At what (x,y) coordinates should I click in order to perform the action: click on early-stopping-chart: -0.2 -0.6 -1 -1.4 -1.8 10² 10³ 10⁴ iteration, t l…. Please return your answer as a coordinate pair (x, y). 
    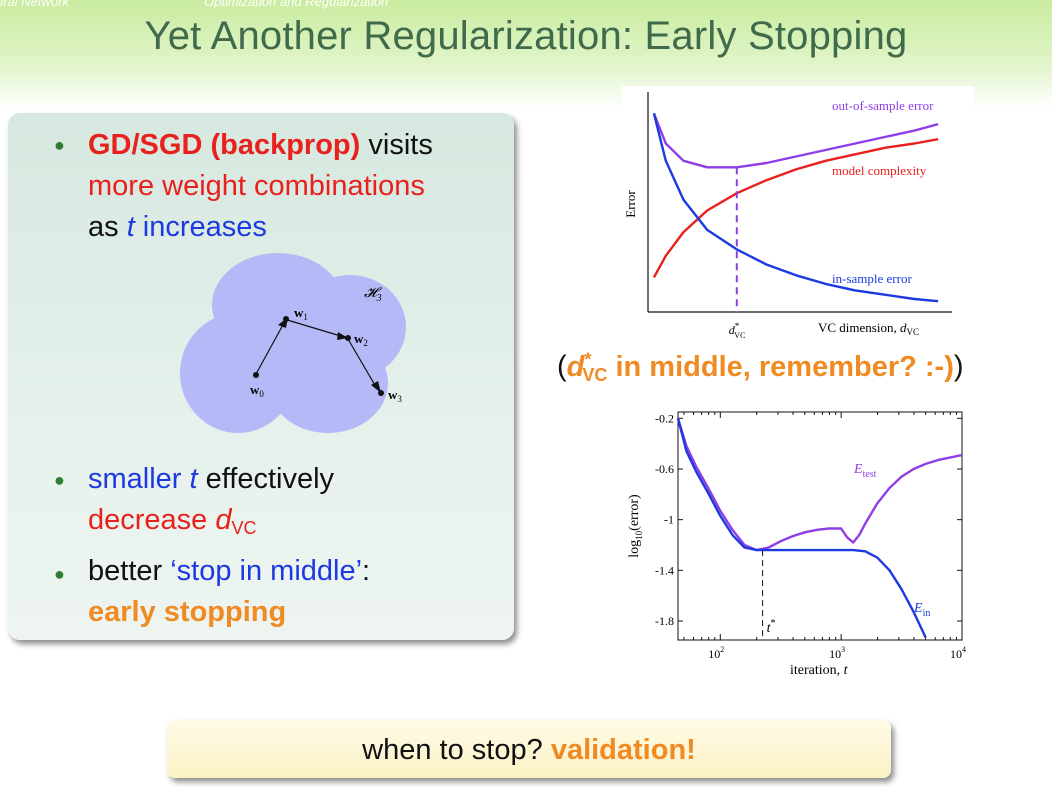
    Looking at the image, I should click on (798, 544).